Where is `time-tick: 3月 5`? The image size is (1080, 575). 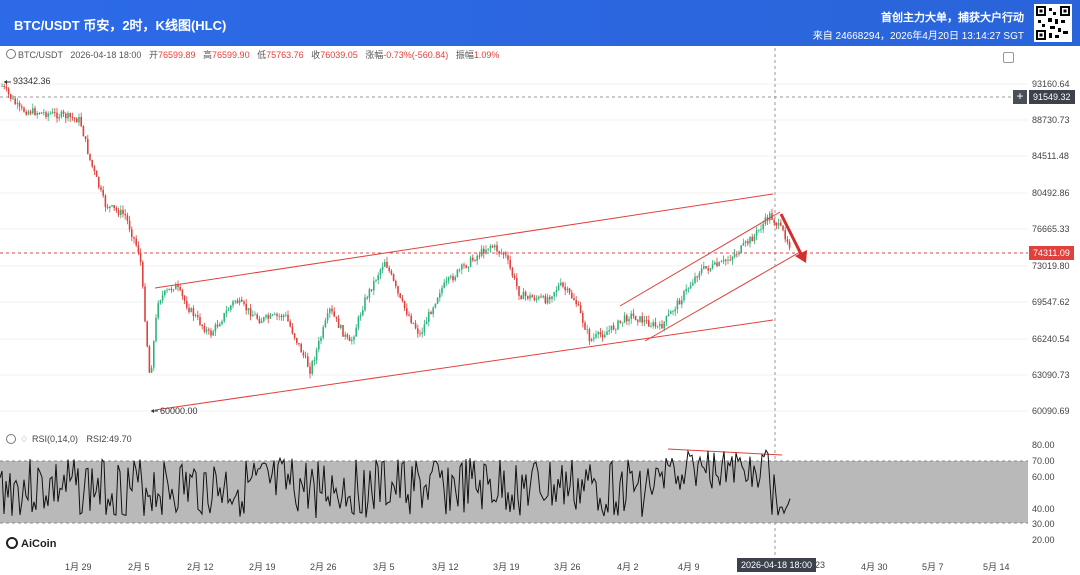 time-tick: 3月 5 is located at coordinates (384, 567).